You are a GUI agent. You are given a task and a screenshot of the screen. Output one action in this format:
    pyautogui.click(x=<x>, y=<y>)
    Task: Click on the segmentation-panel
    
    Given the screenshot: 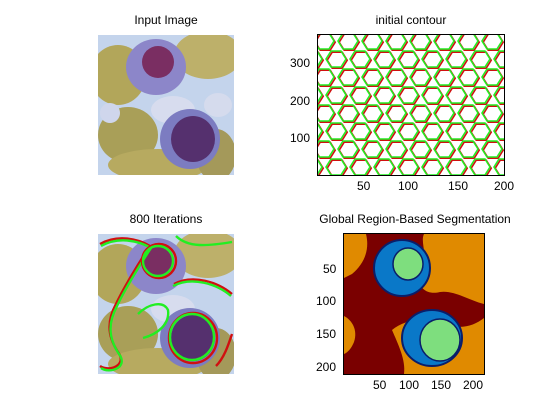 What is the action you would take?
    pyautogui.click(x=414, y=304)
    